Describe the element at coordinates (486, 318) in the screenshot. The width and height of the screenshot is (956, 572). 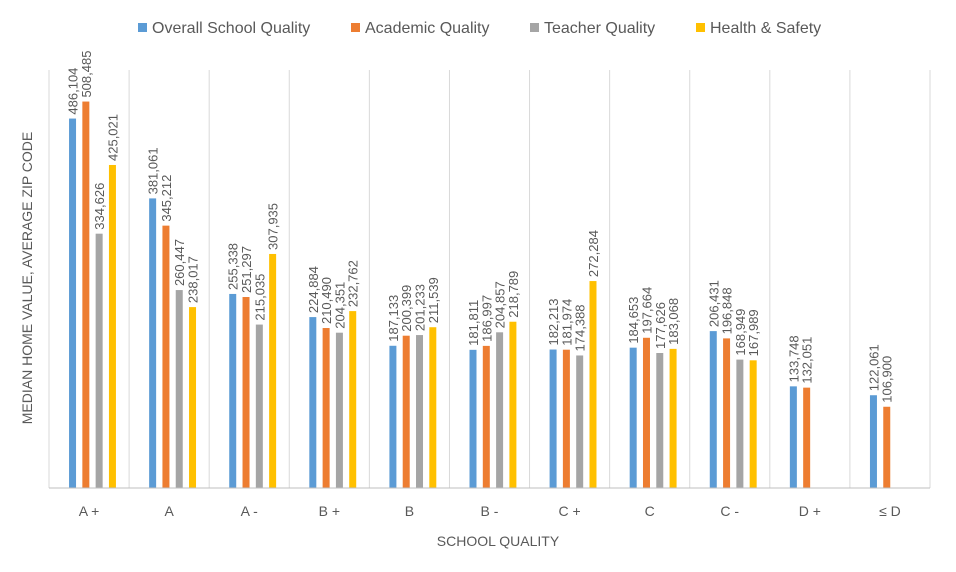
I see `data-label: 186,997` at that location.